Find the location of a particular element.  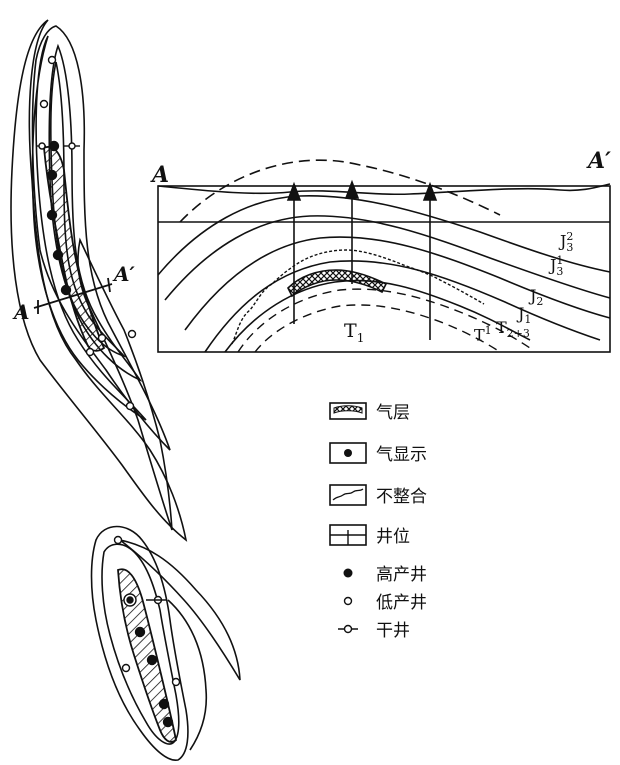

section-label-right: A′ is located at coordinates (599, 161).